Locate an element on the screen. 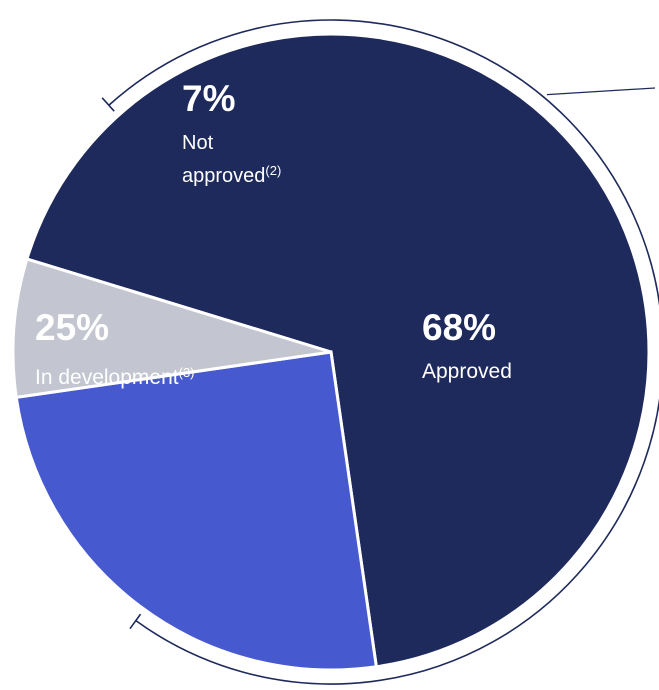 The image size is (659, 690). pie-slice-not-approved is located at coordinates (171, 328).